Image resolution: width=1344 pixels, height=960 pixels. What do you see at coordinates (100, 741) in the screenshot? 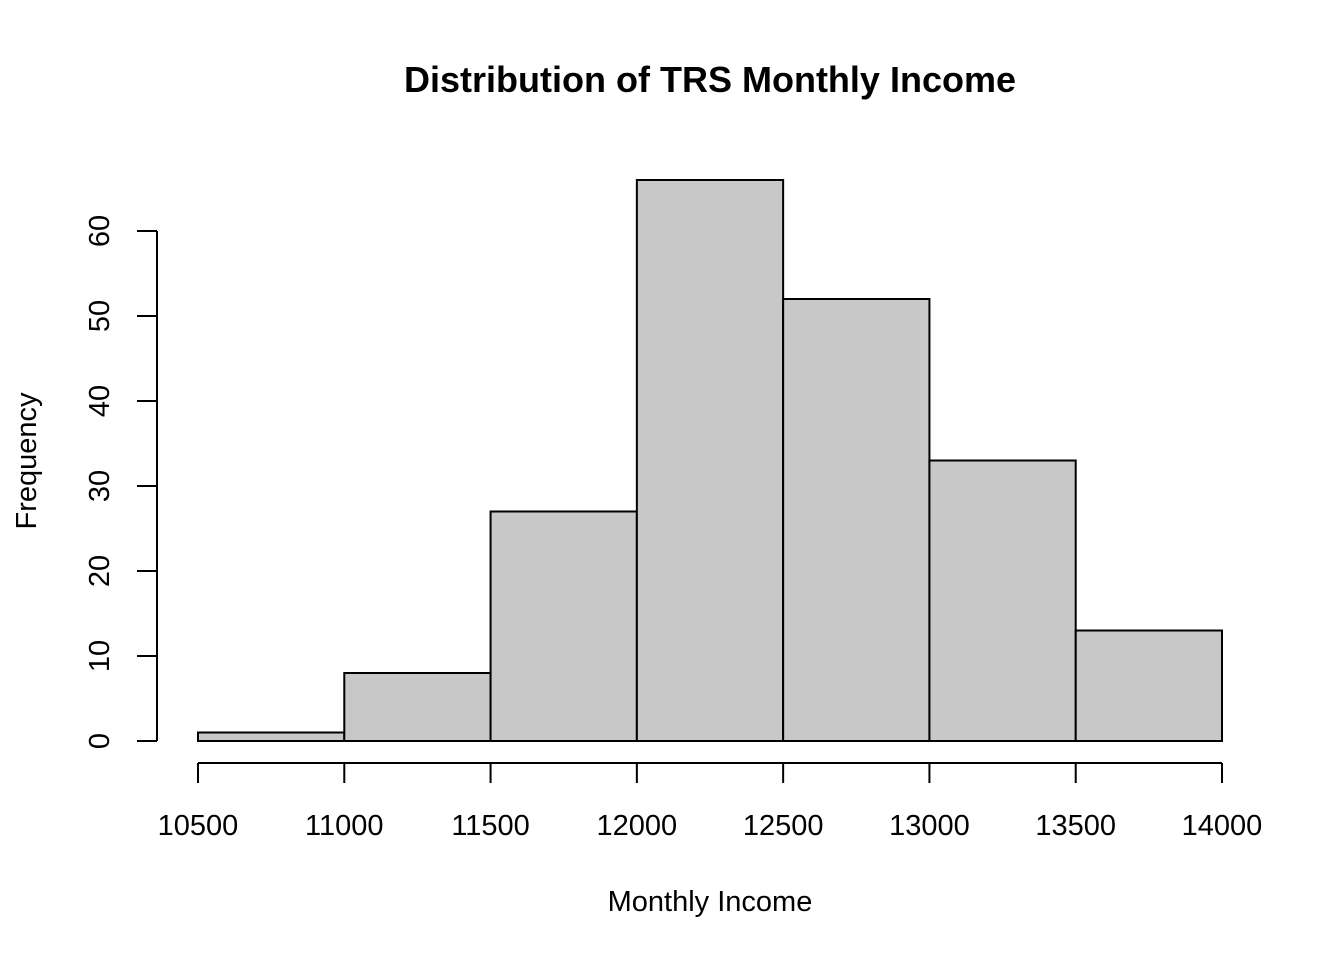
I see `y-tick-label: 0` at bounding box center [100, 741].